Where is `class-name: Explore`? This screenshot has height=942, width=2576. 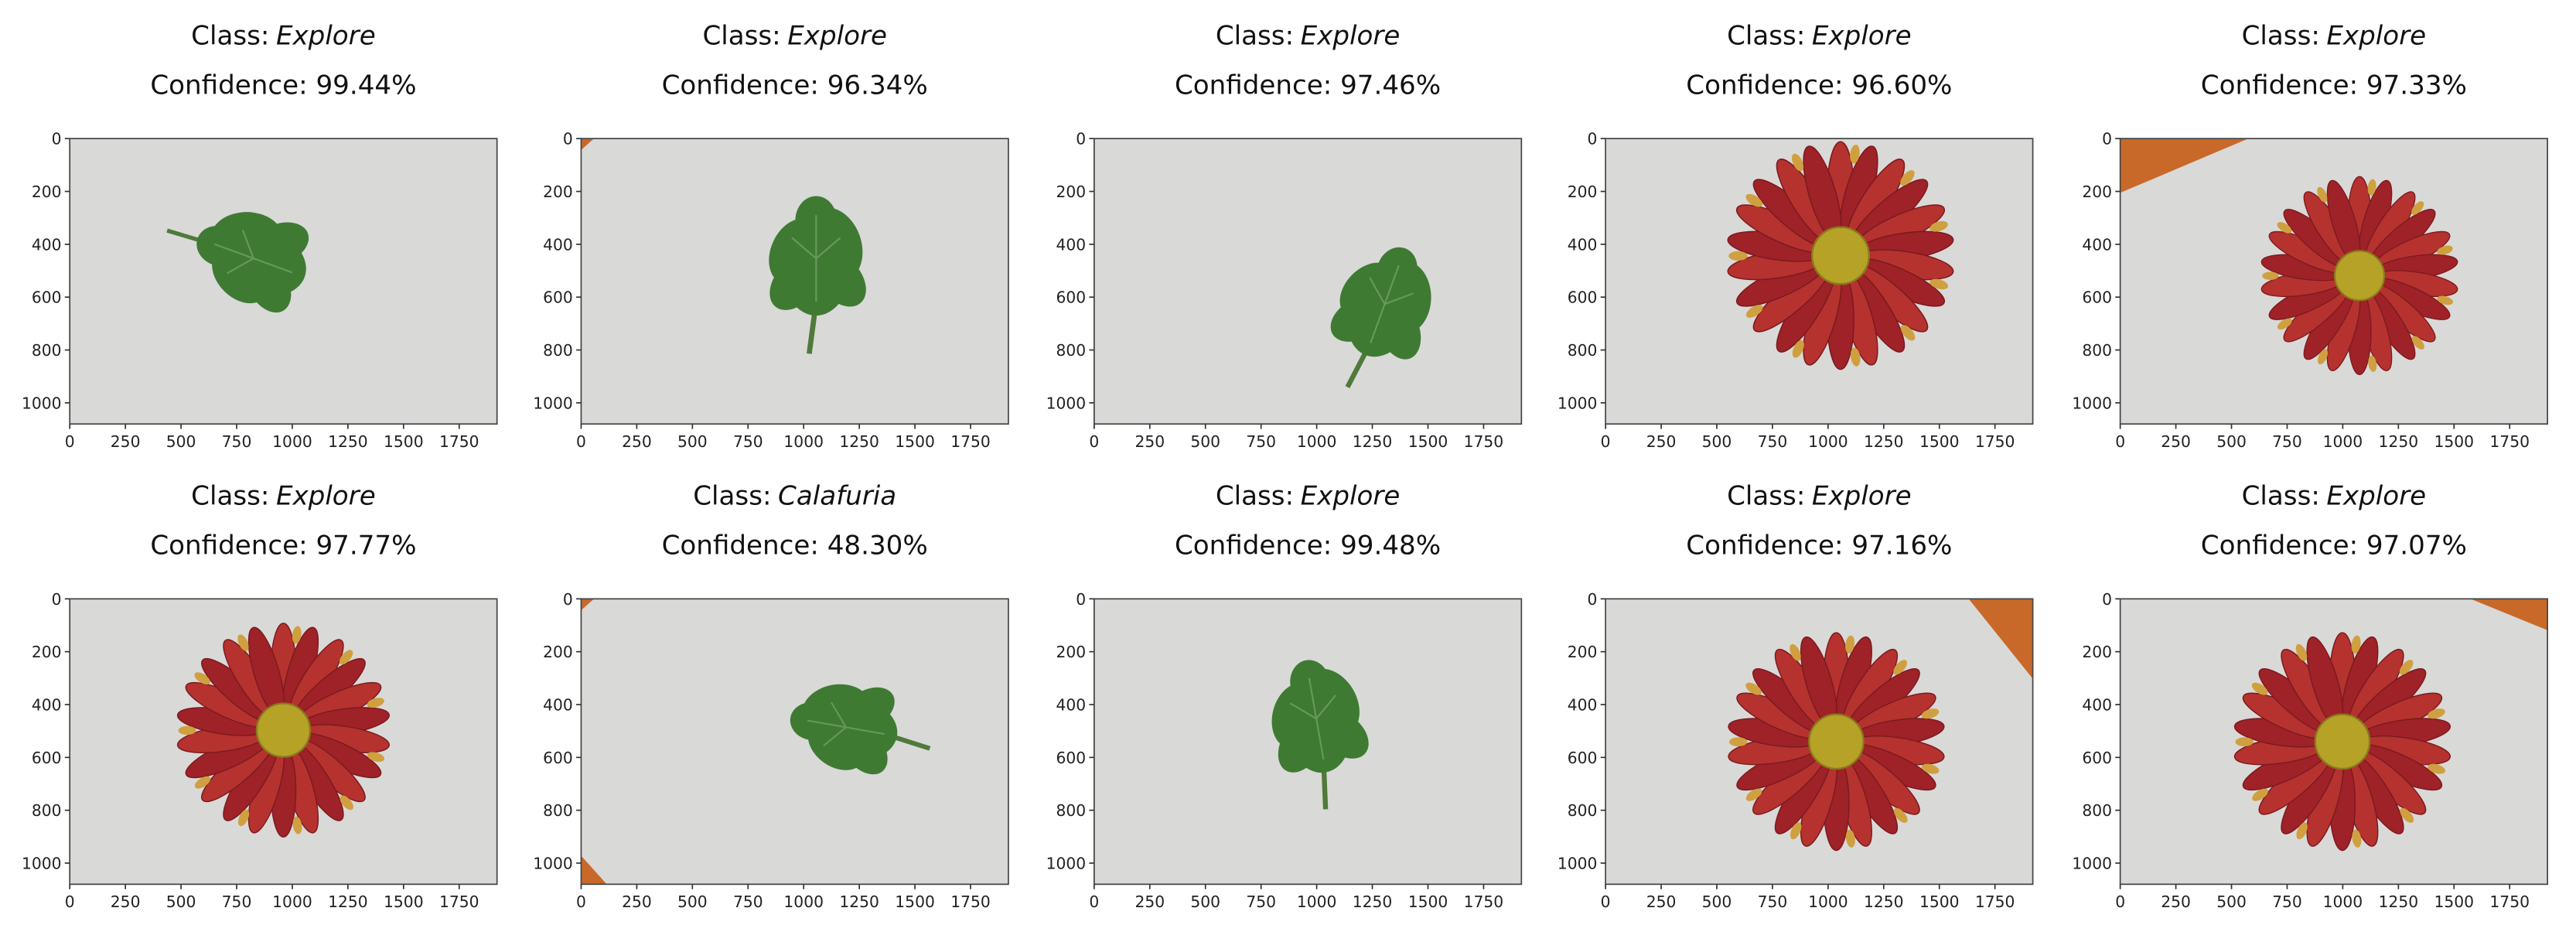 class-name: Explore is located at coordinates (1862, 497).